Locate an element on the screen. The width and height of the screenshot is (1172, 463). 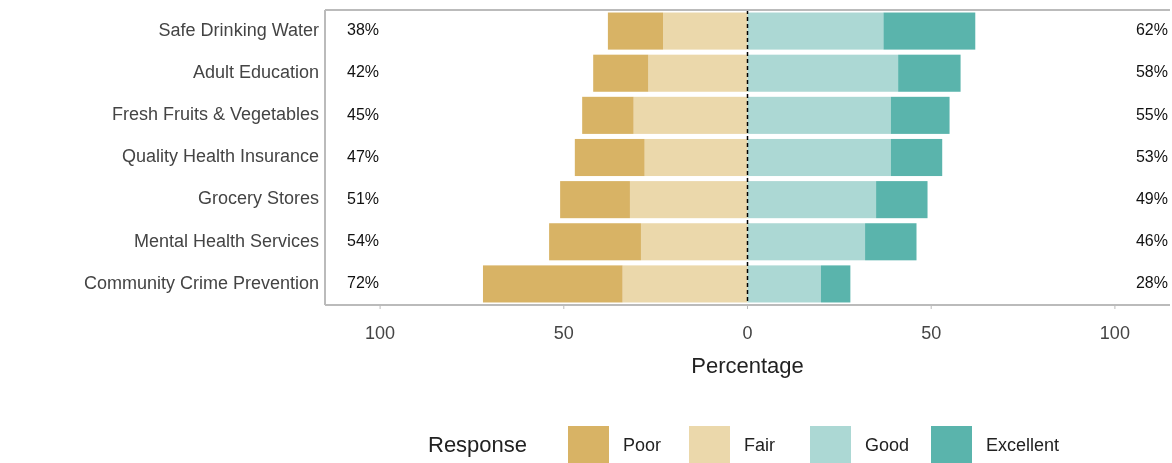
annotation: 53% is located at coordinates (1151, 156).